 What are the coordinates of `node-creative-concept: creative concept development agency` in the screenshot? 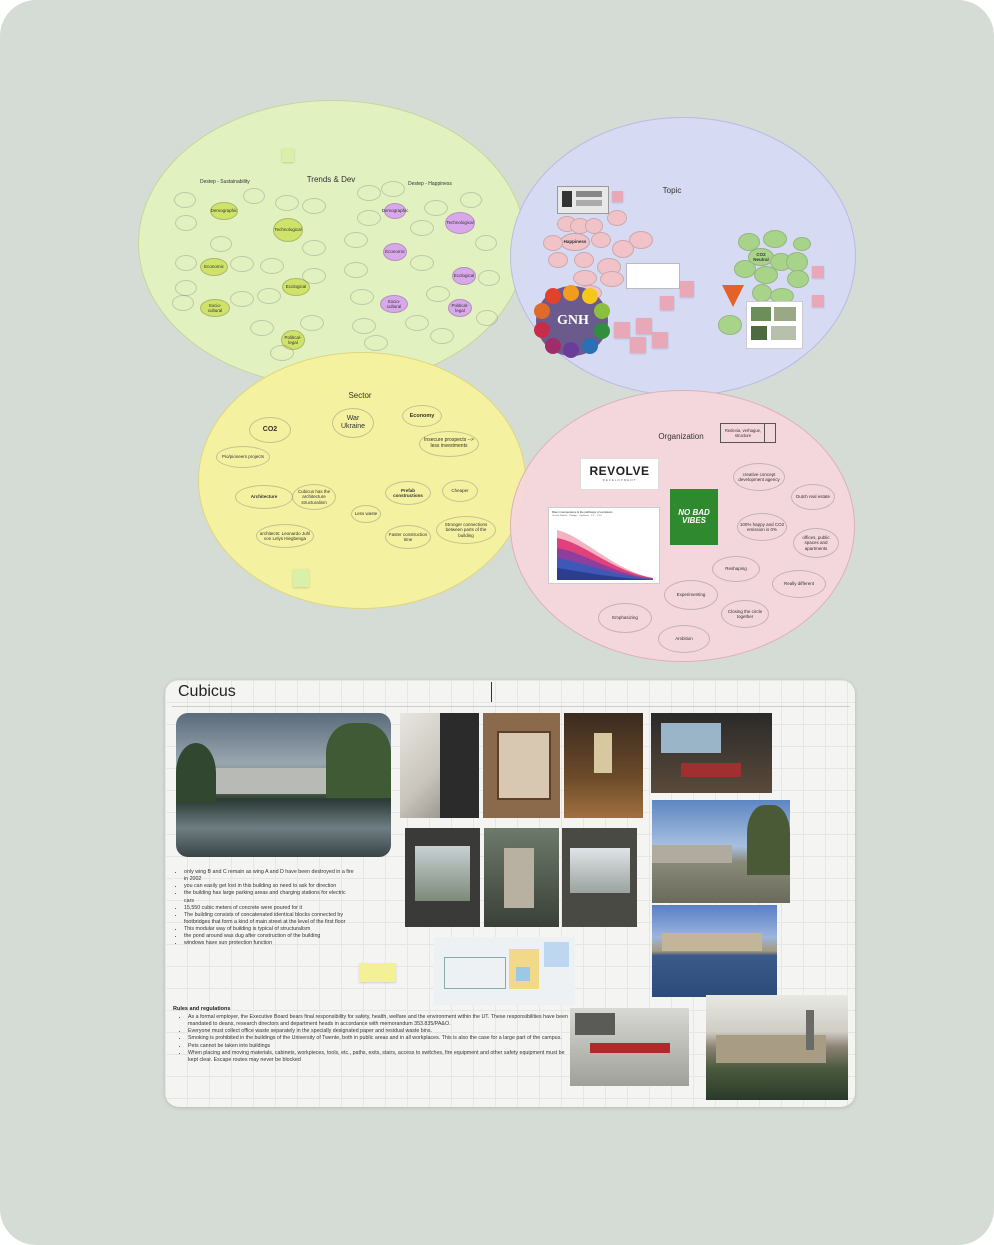 It's located at (759, 477).